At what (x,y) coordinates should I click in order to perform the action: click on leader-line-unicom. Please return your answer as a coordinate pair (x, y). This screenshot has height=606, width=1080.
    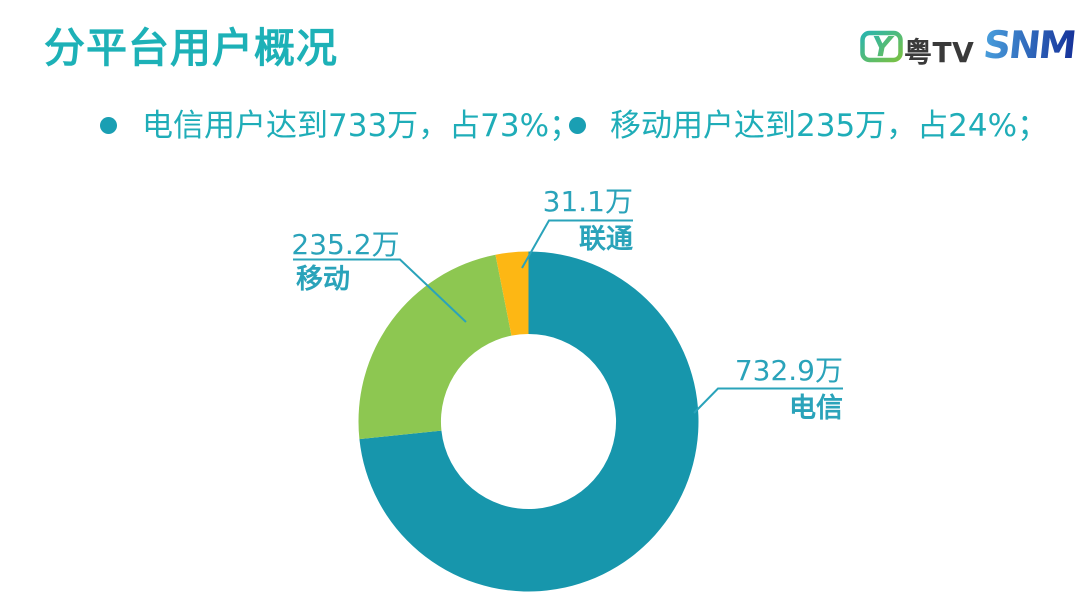
    Looking at the image, I should click on (577, 244).